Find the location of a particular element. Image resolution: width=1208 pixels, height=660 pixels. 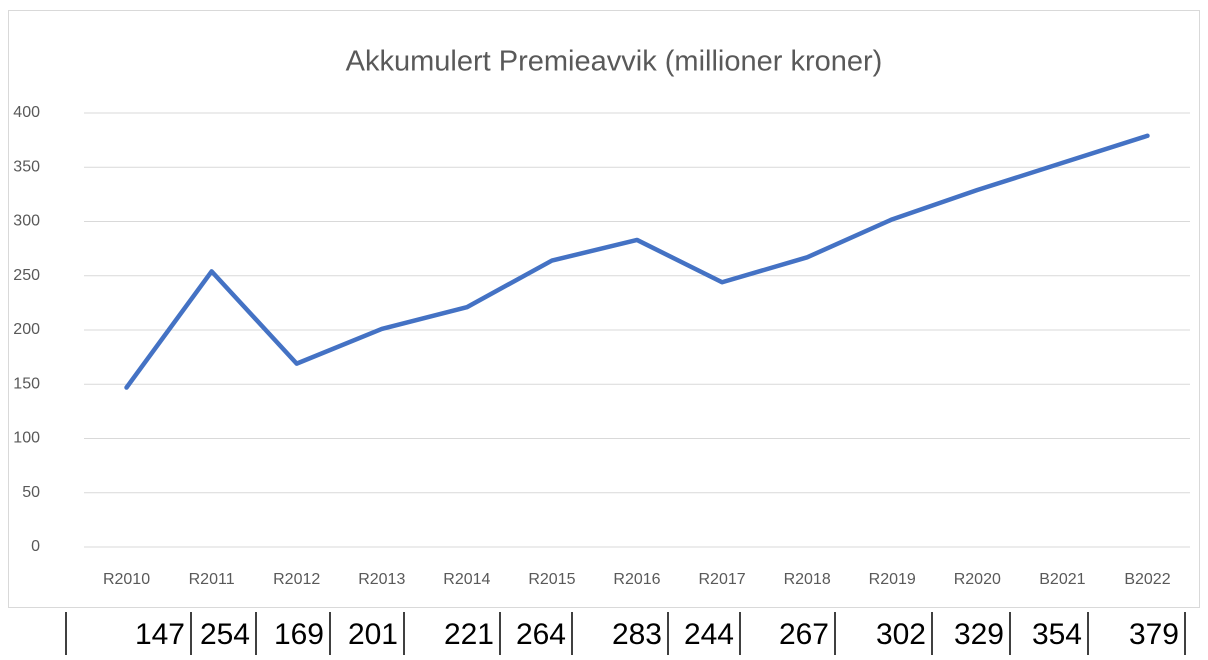

x-tick-label: R2011 is located at coordinates (212, 579).